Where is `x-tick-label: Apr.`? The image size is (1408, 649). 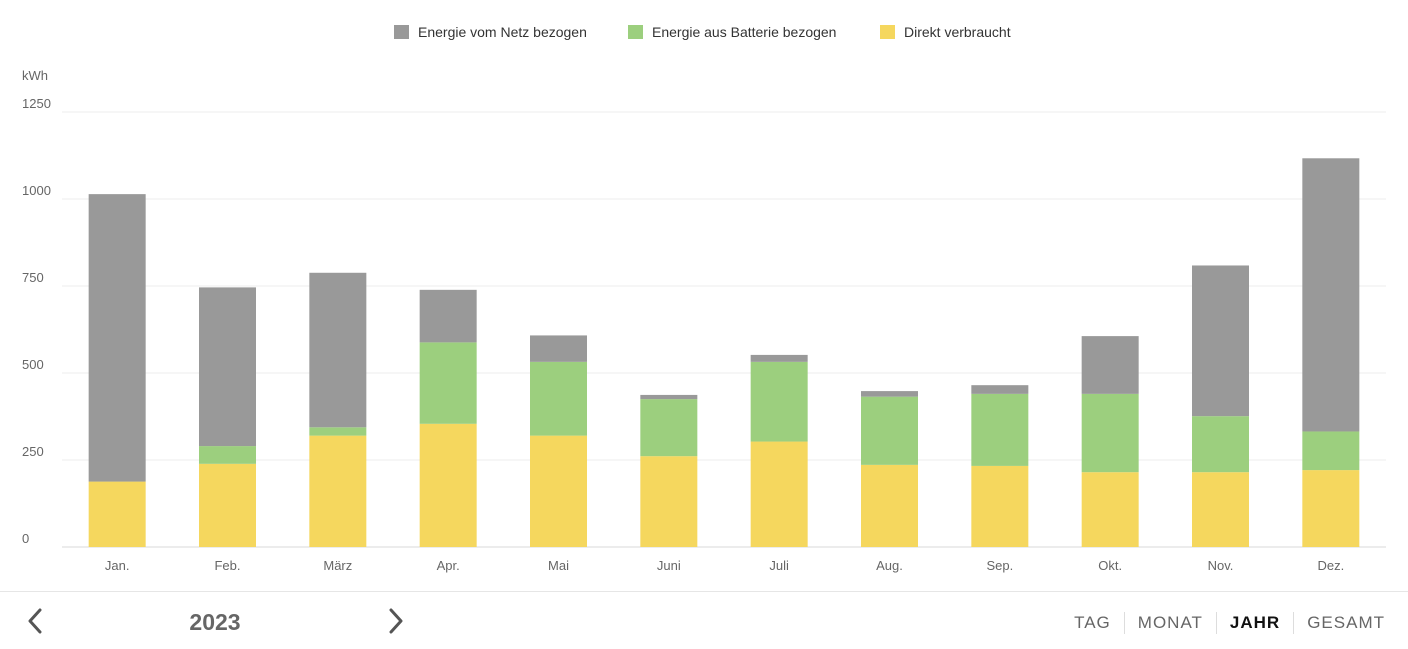
x-tick-label: Apr. is located at coordinates (448, 565).